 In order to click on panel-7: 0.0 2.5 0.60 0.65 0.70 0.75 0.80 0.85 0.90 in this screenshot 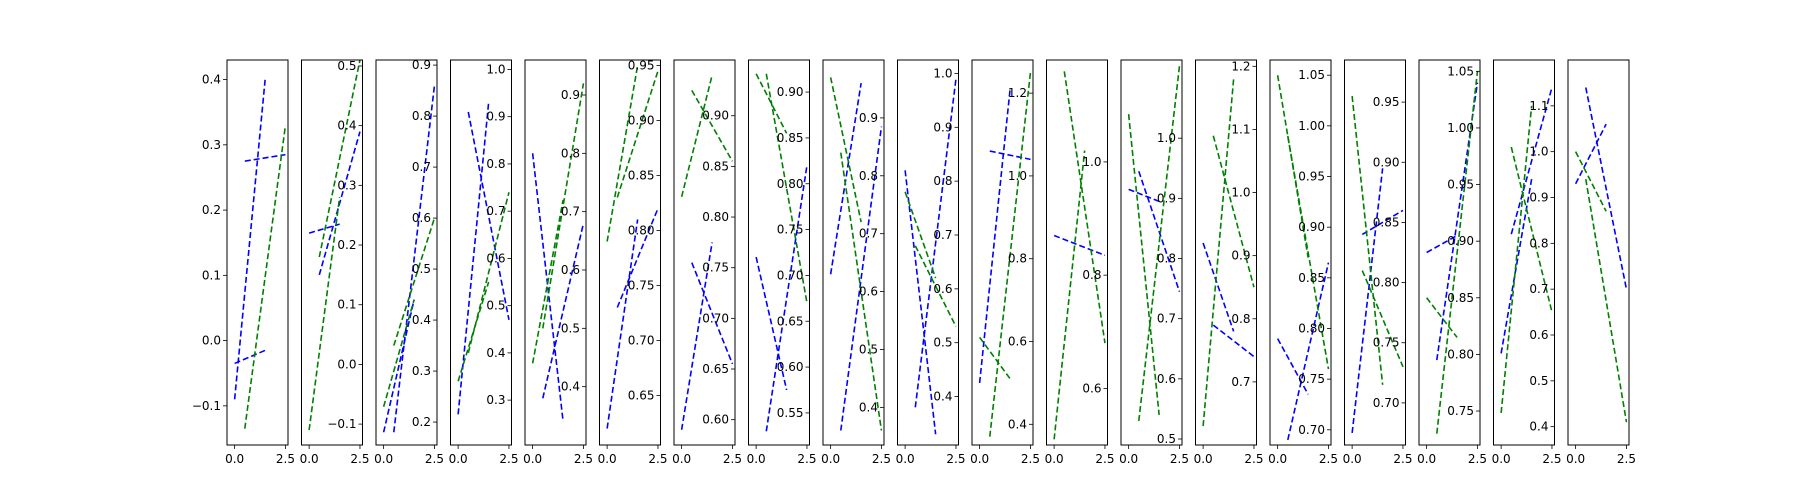, I will do `click(707, 262)`.